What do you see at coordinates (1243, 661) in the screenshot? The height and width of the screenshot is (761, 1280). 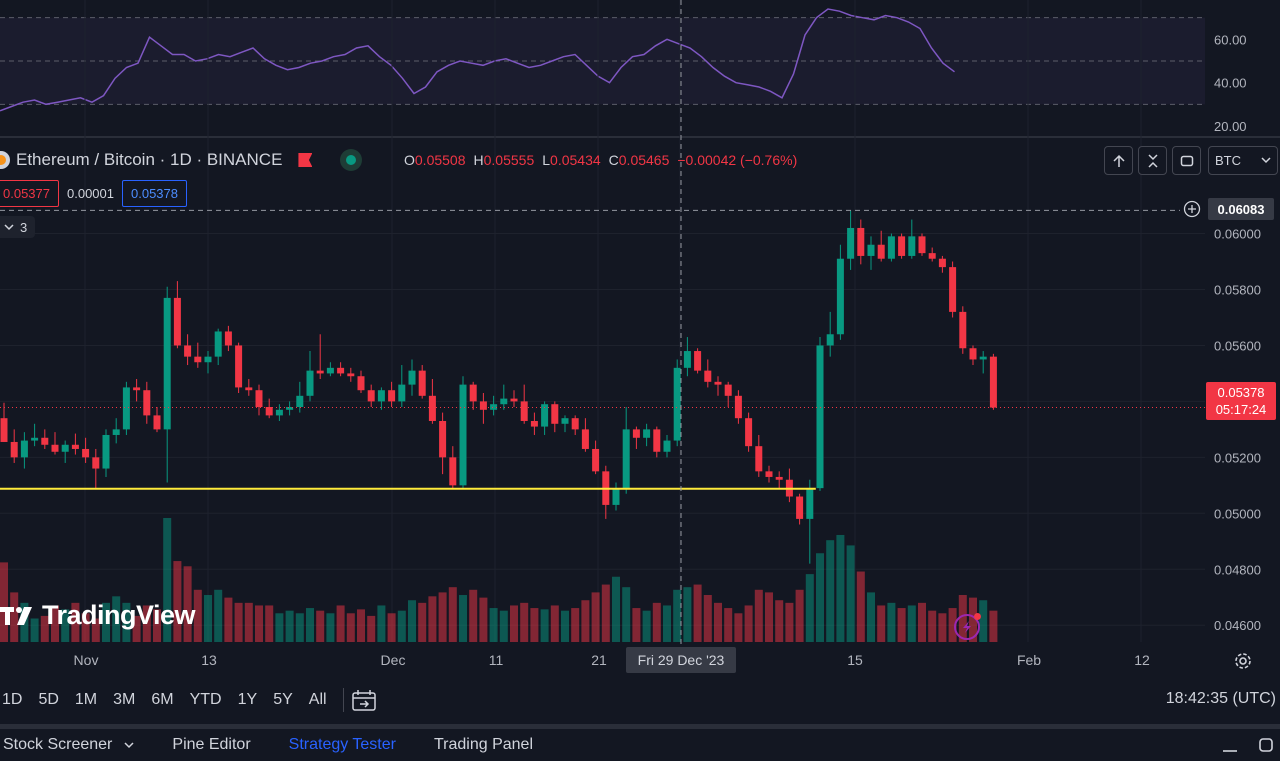 I see `gear-icon` at bounding box center [1243, 661].